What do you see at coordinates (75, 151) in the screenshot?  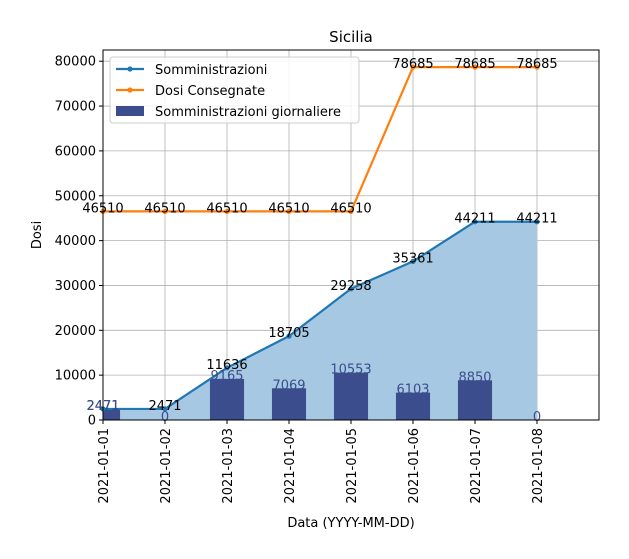 I see `y-tick-label: 60000` at bounding box center [75, 151].